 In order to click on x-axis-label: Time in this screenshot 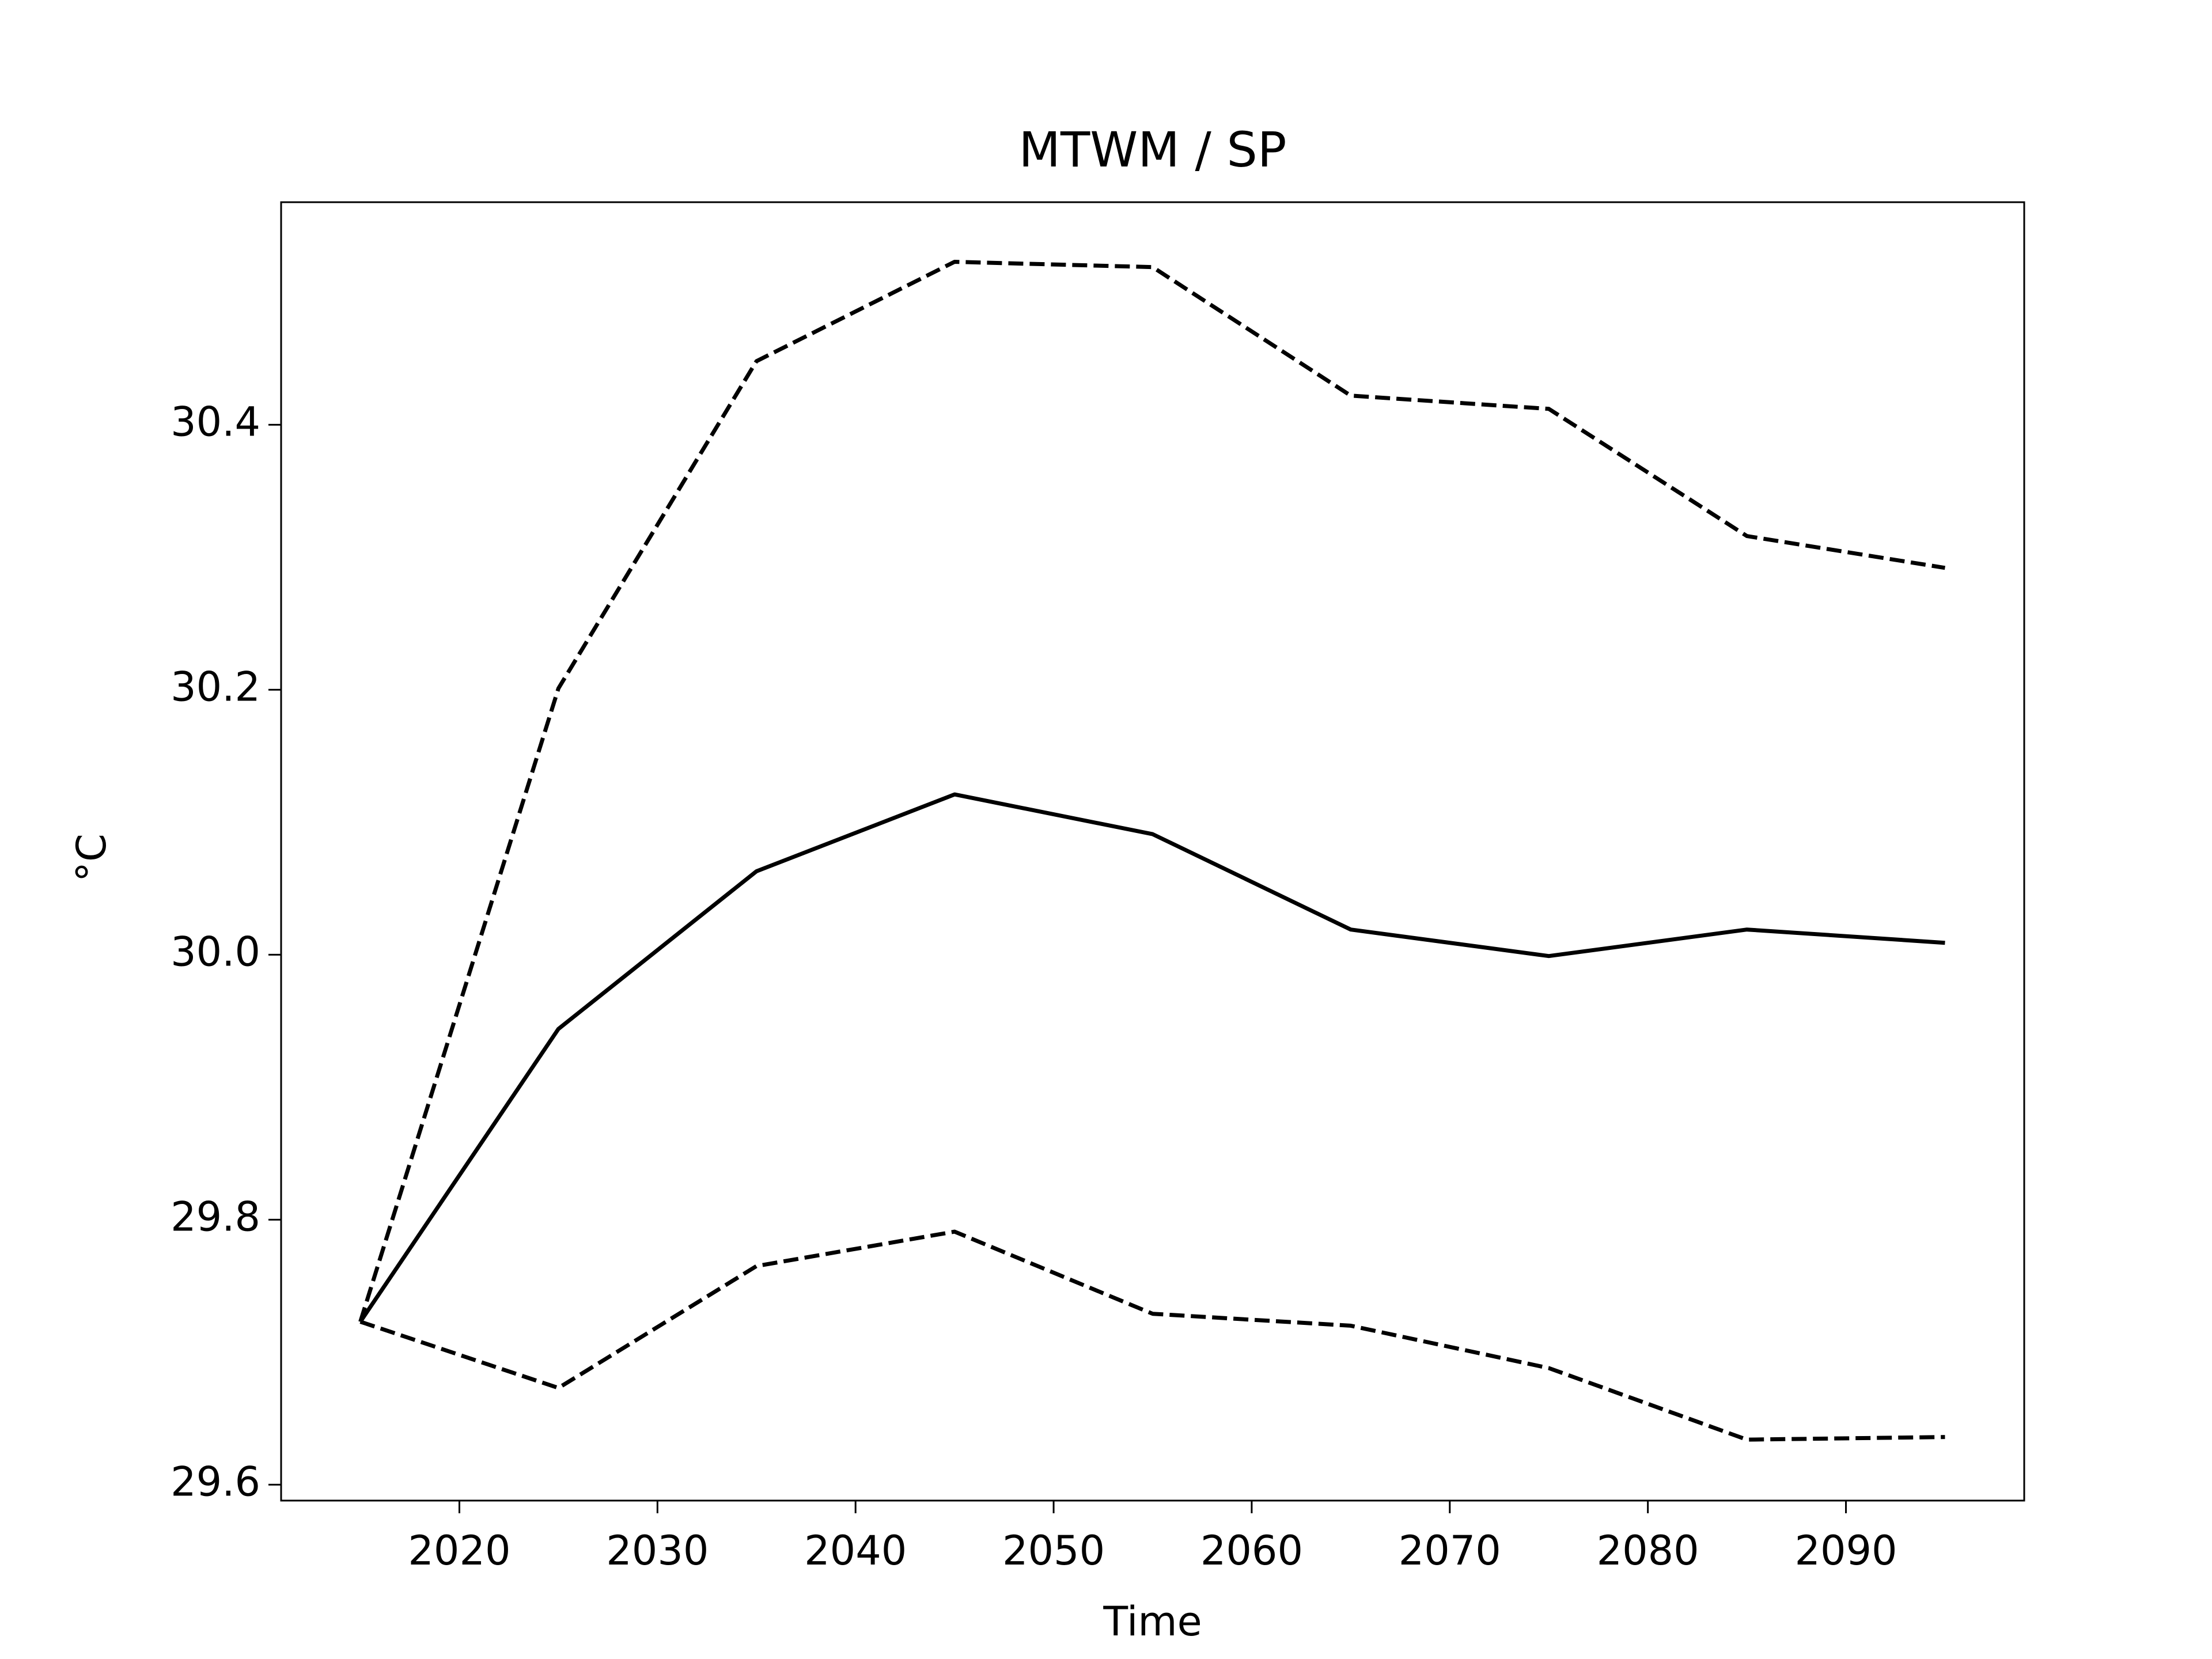, I will do `click(1152, 1621)`.